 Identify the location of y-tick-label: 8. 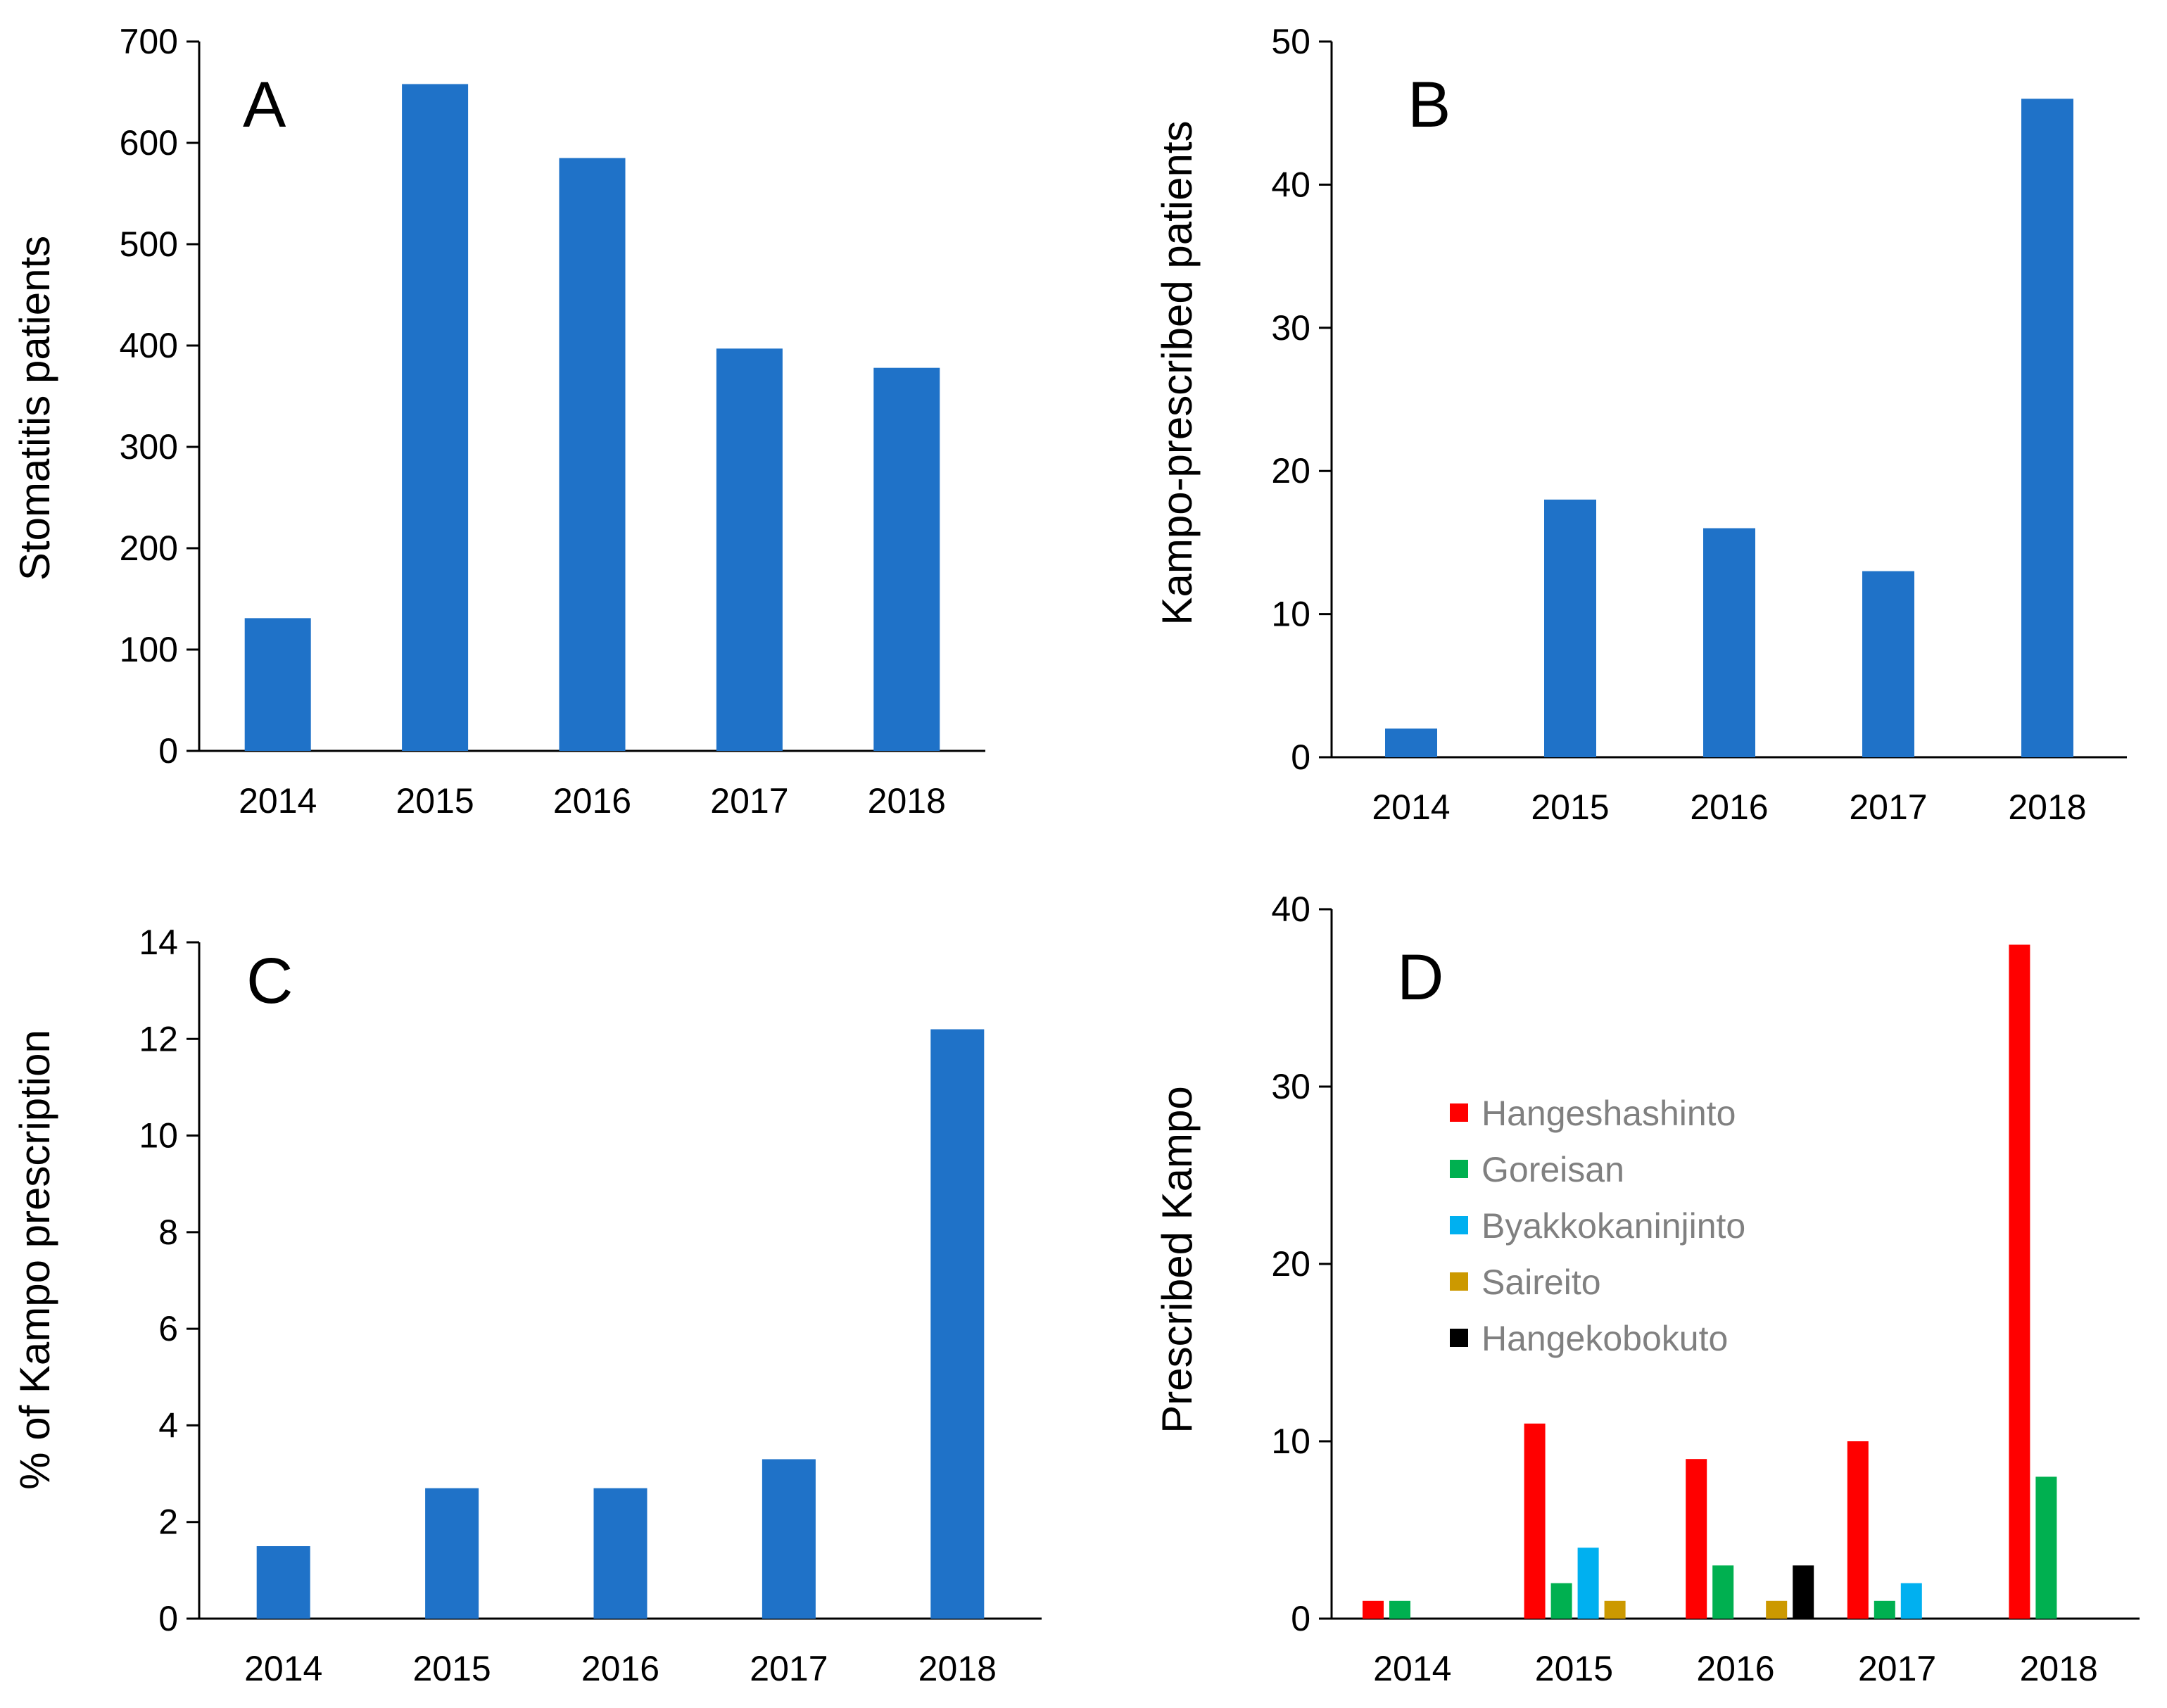
(168, 1232).